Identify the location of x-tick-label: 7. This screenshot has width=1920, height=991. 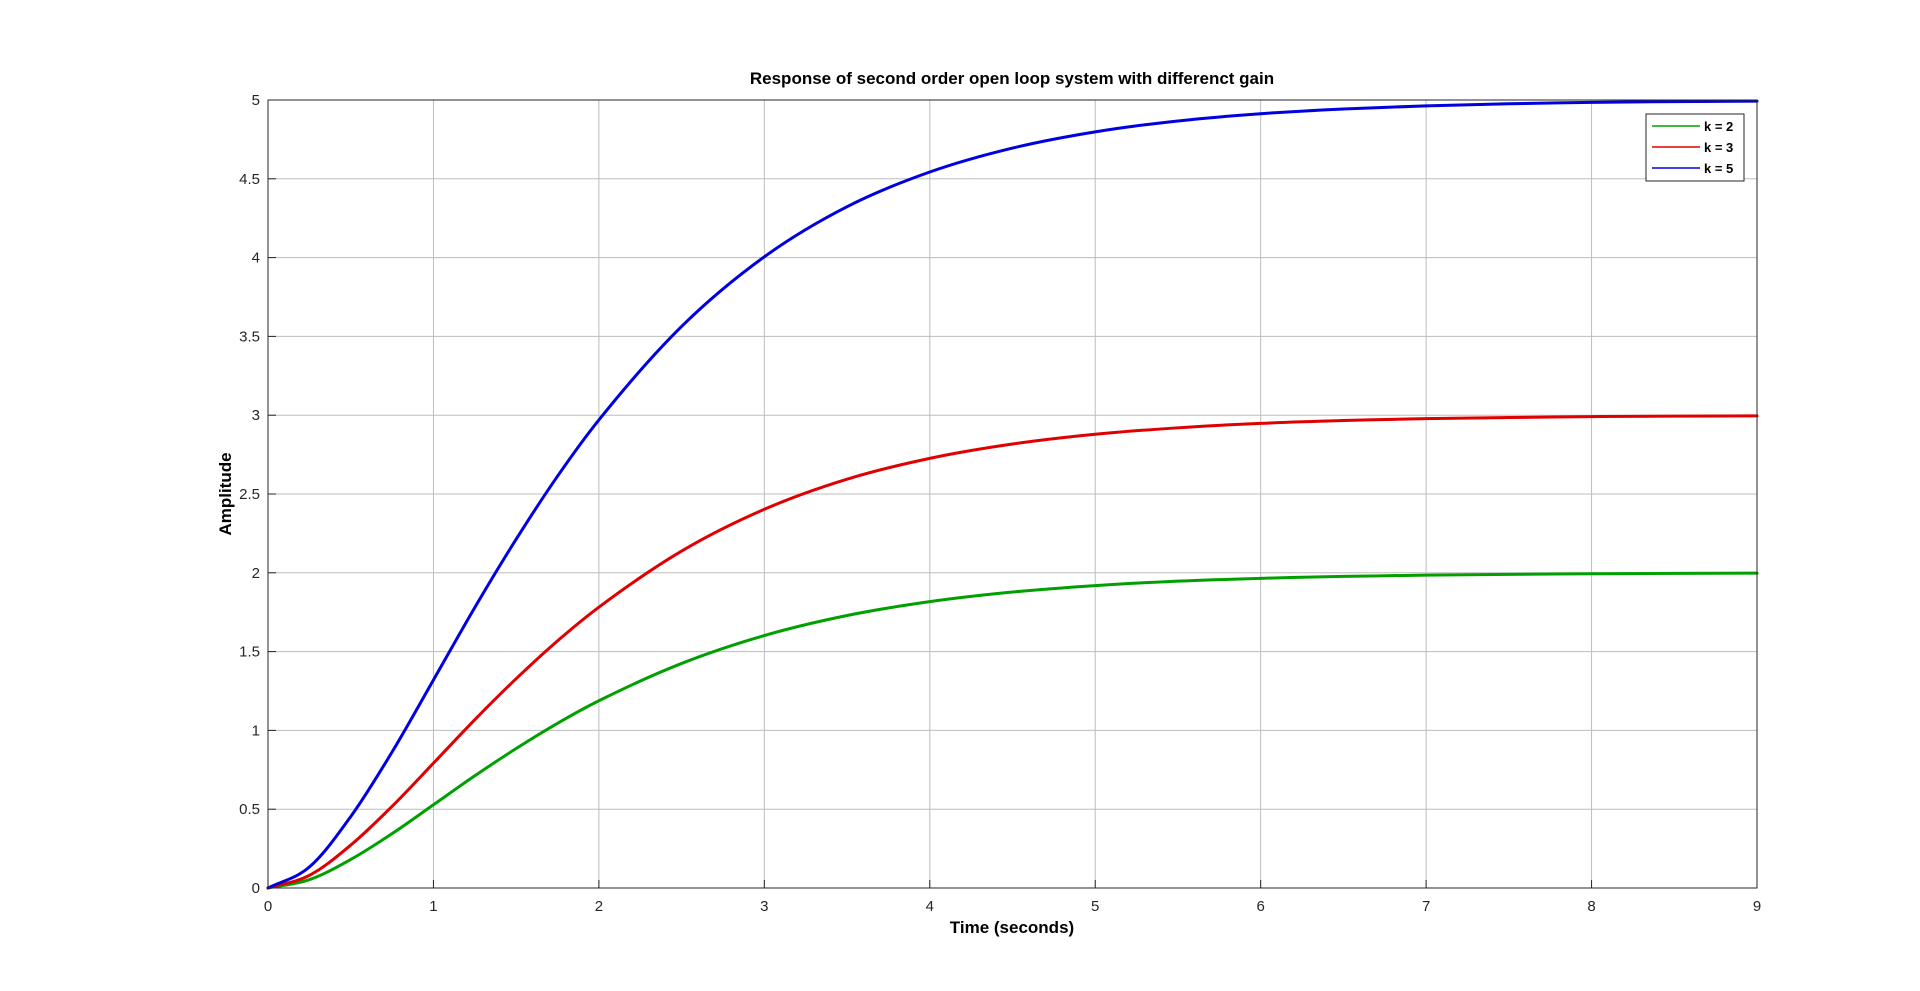
(1426, 906).